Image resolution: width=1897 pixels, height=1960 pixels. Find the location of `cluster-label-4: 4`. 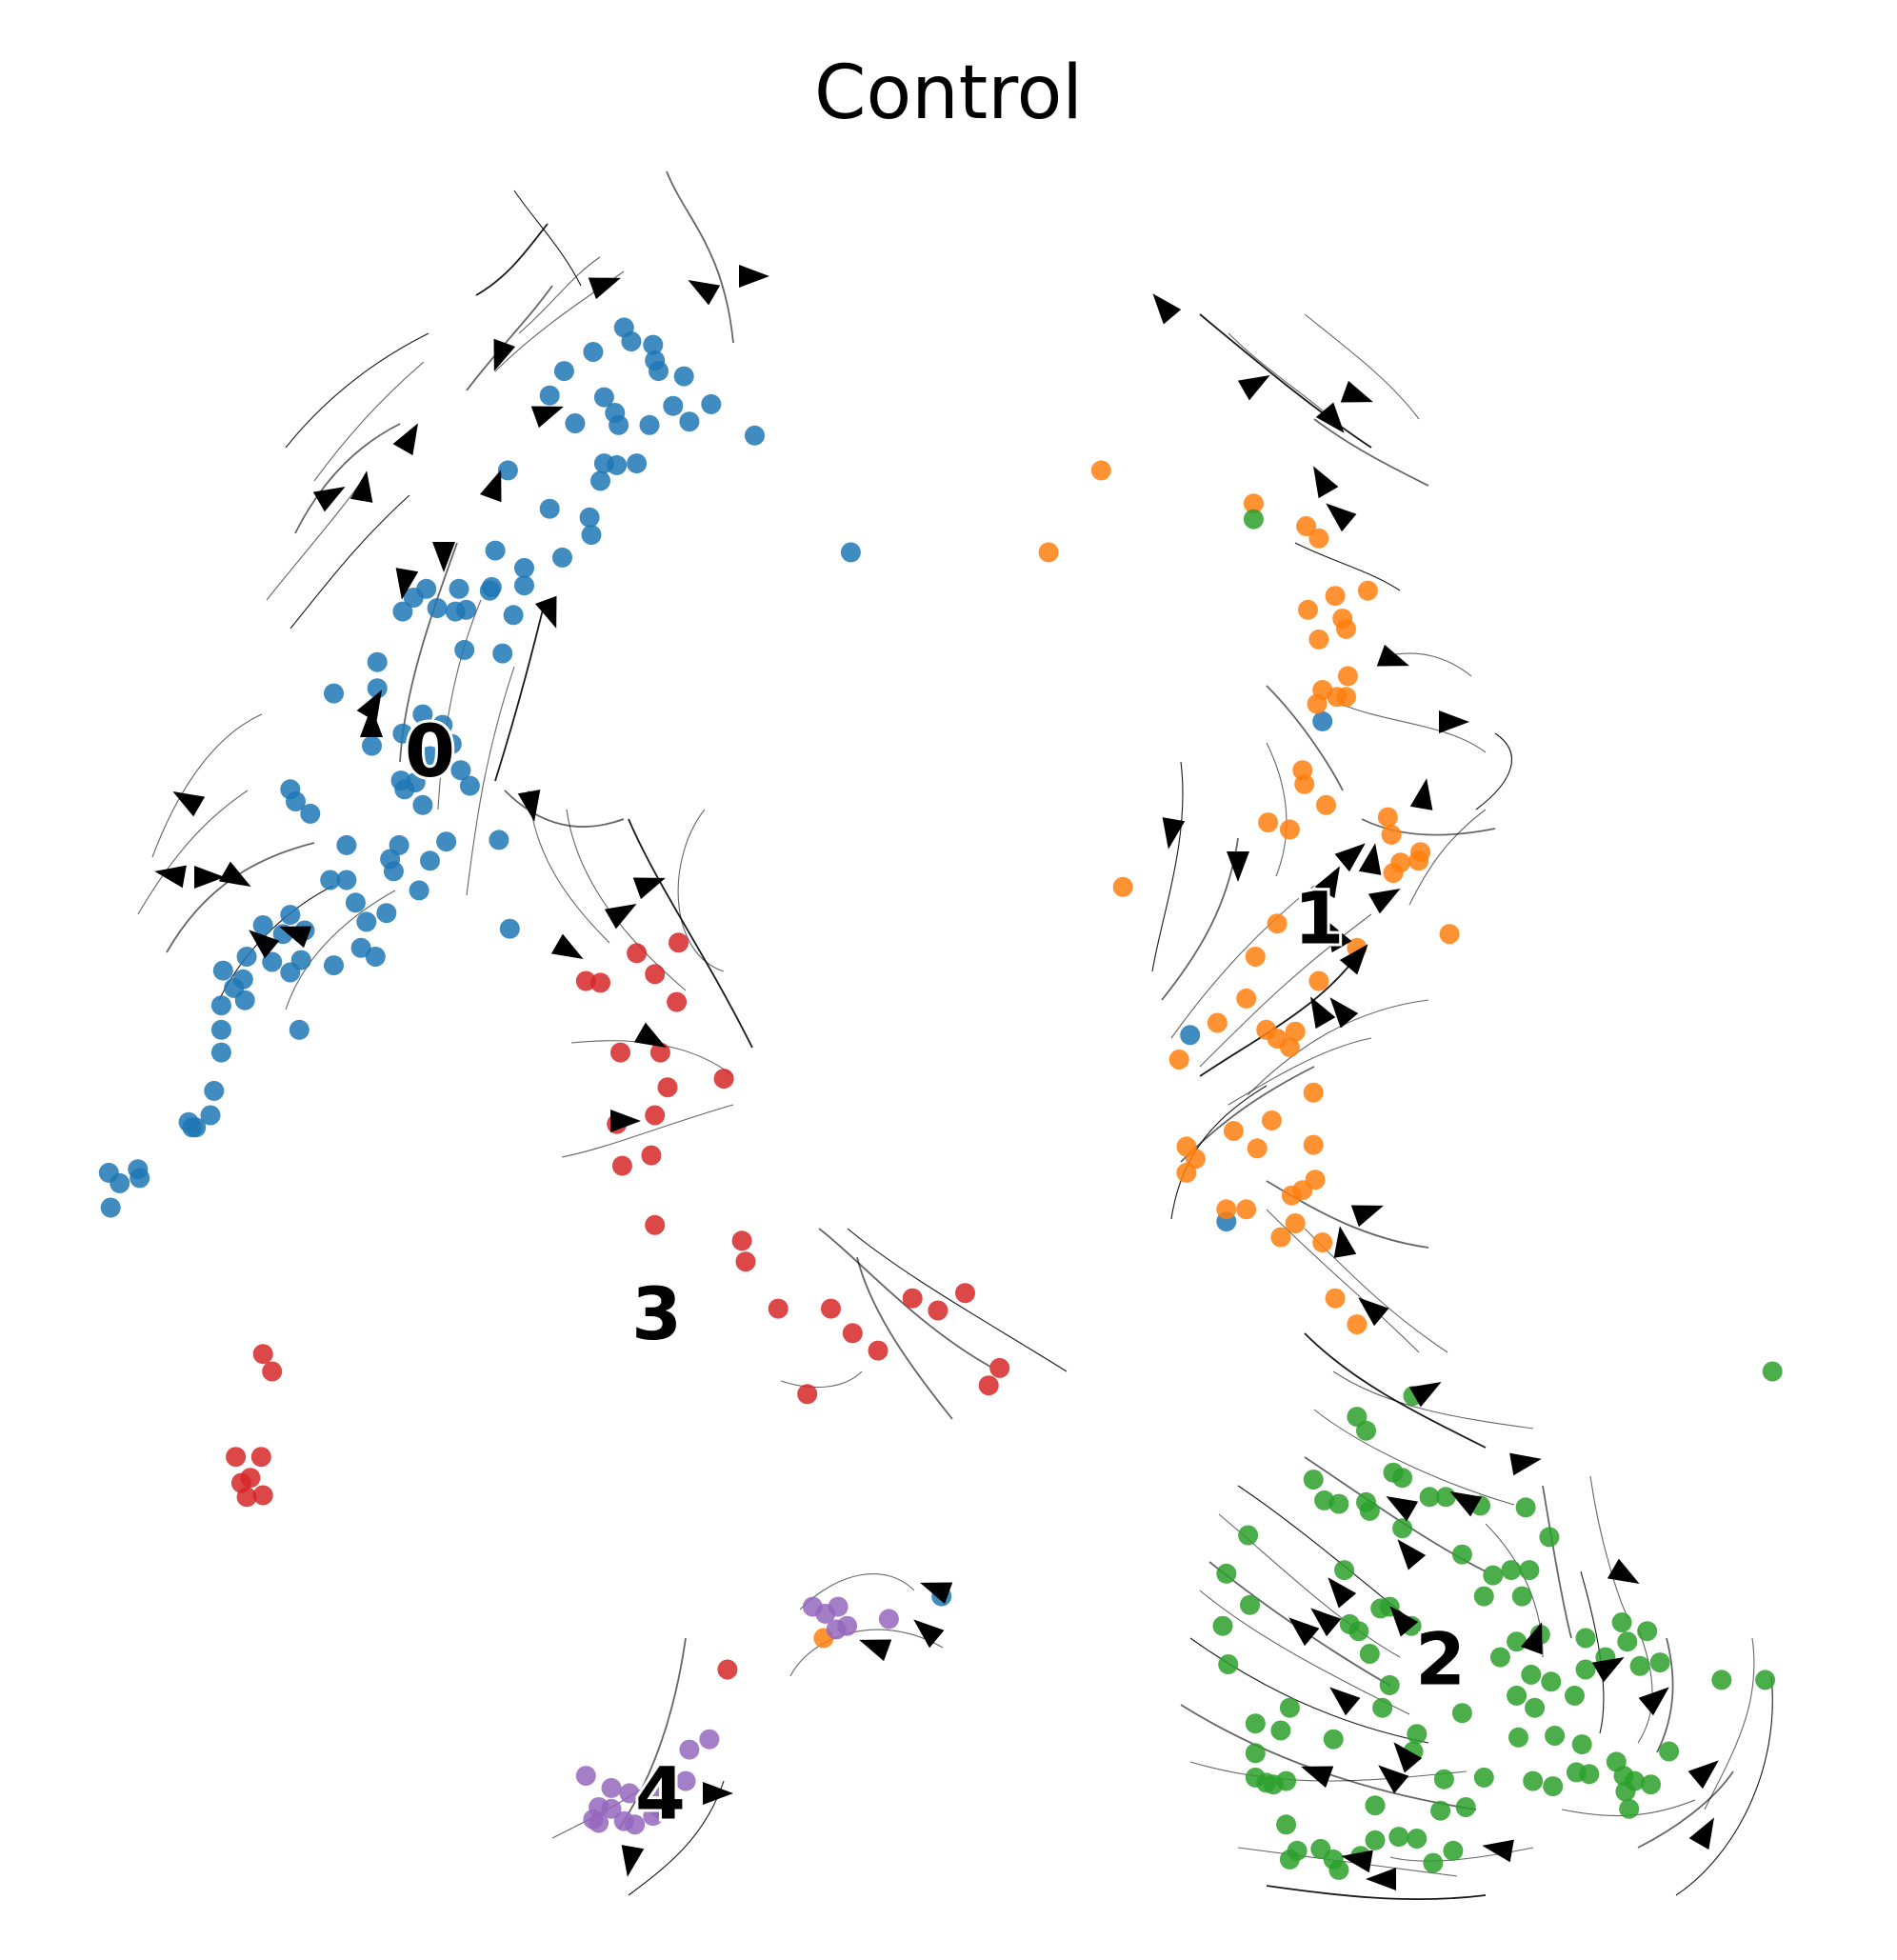

cluster-label-4: 4 is located at coordinates (660, 1792).